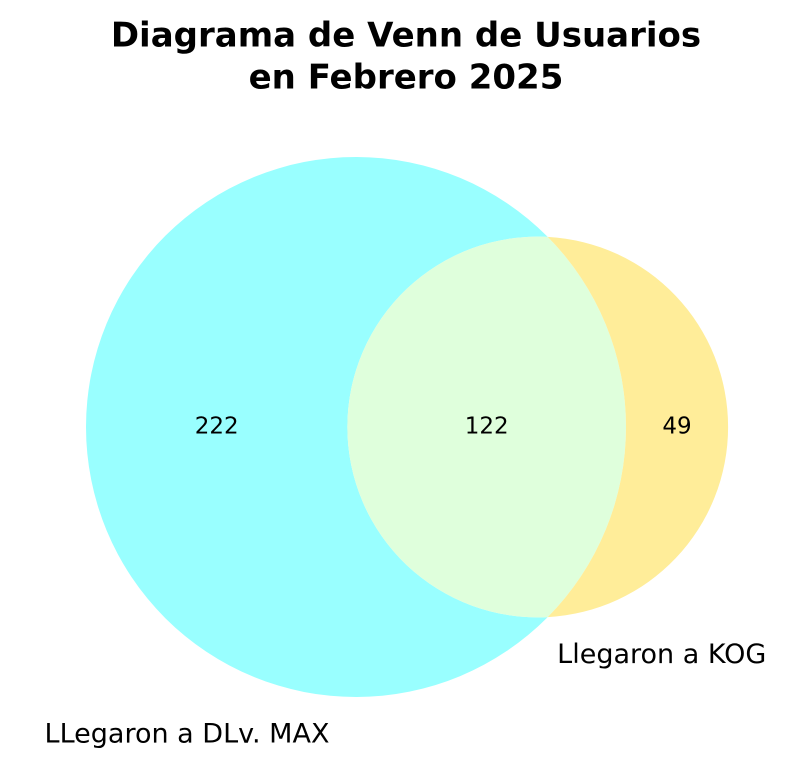 This screenshot has height=775, width=804. I want to click on value-label: 222, so click(217, 427).